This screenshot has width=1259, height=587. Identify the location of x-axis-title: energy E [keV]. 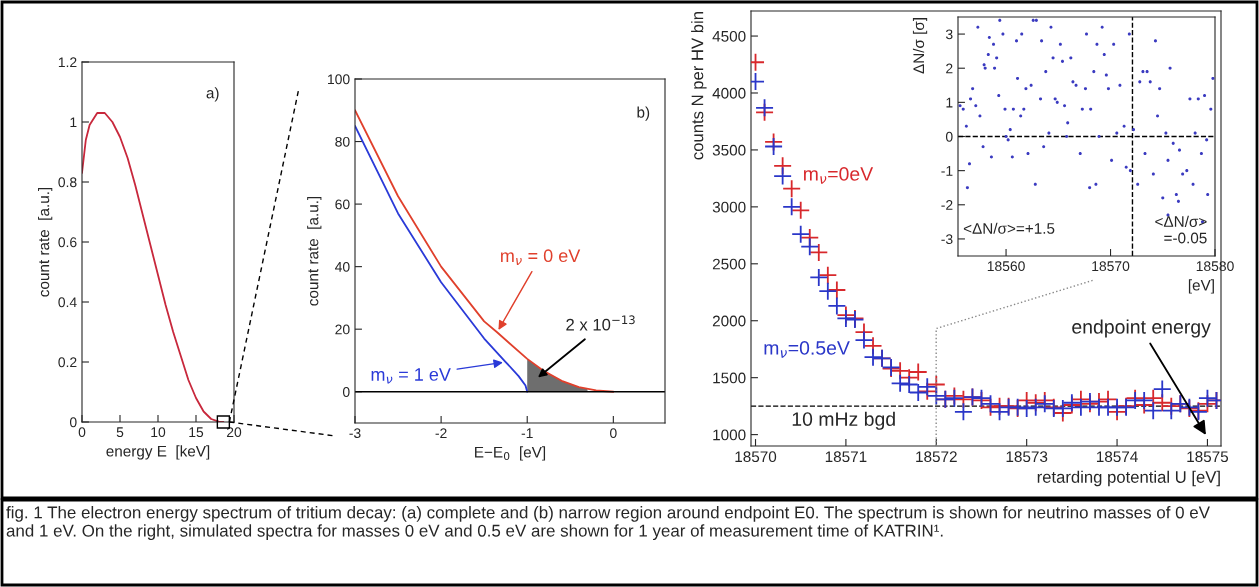
(158, 452).